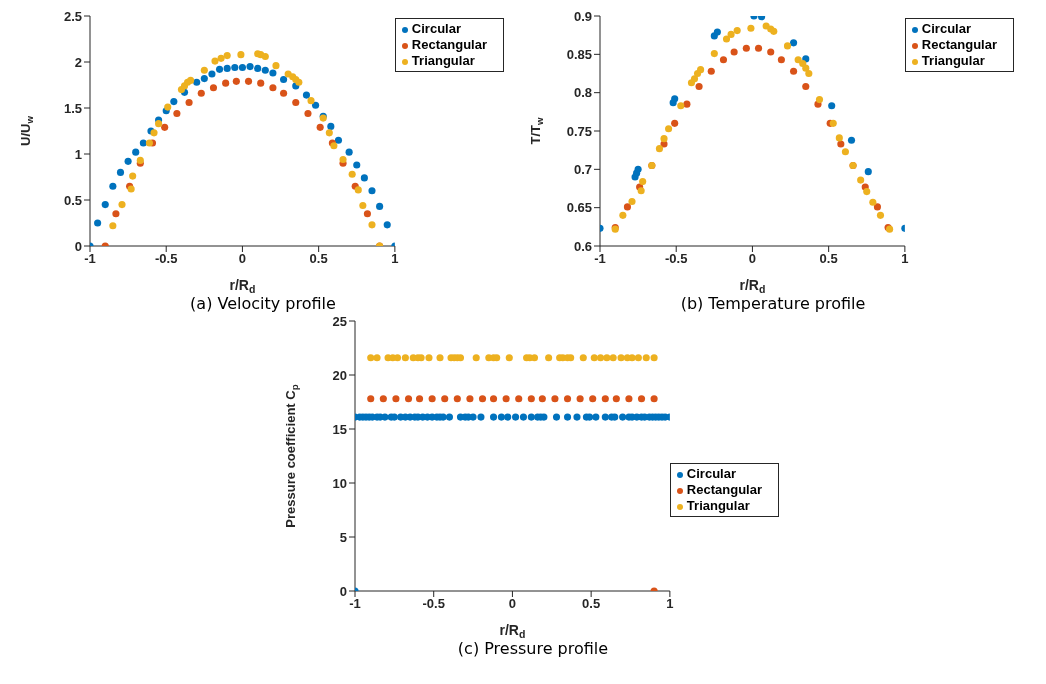 This screenshot has width=1046, height=684. What do you see at coordinates (773, 303) in the screenshot?
I see `text: (b) Temperature profile` at bounding box center [773, 303].